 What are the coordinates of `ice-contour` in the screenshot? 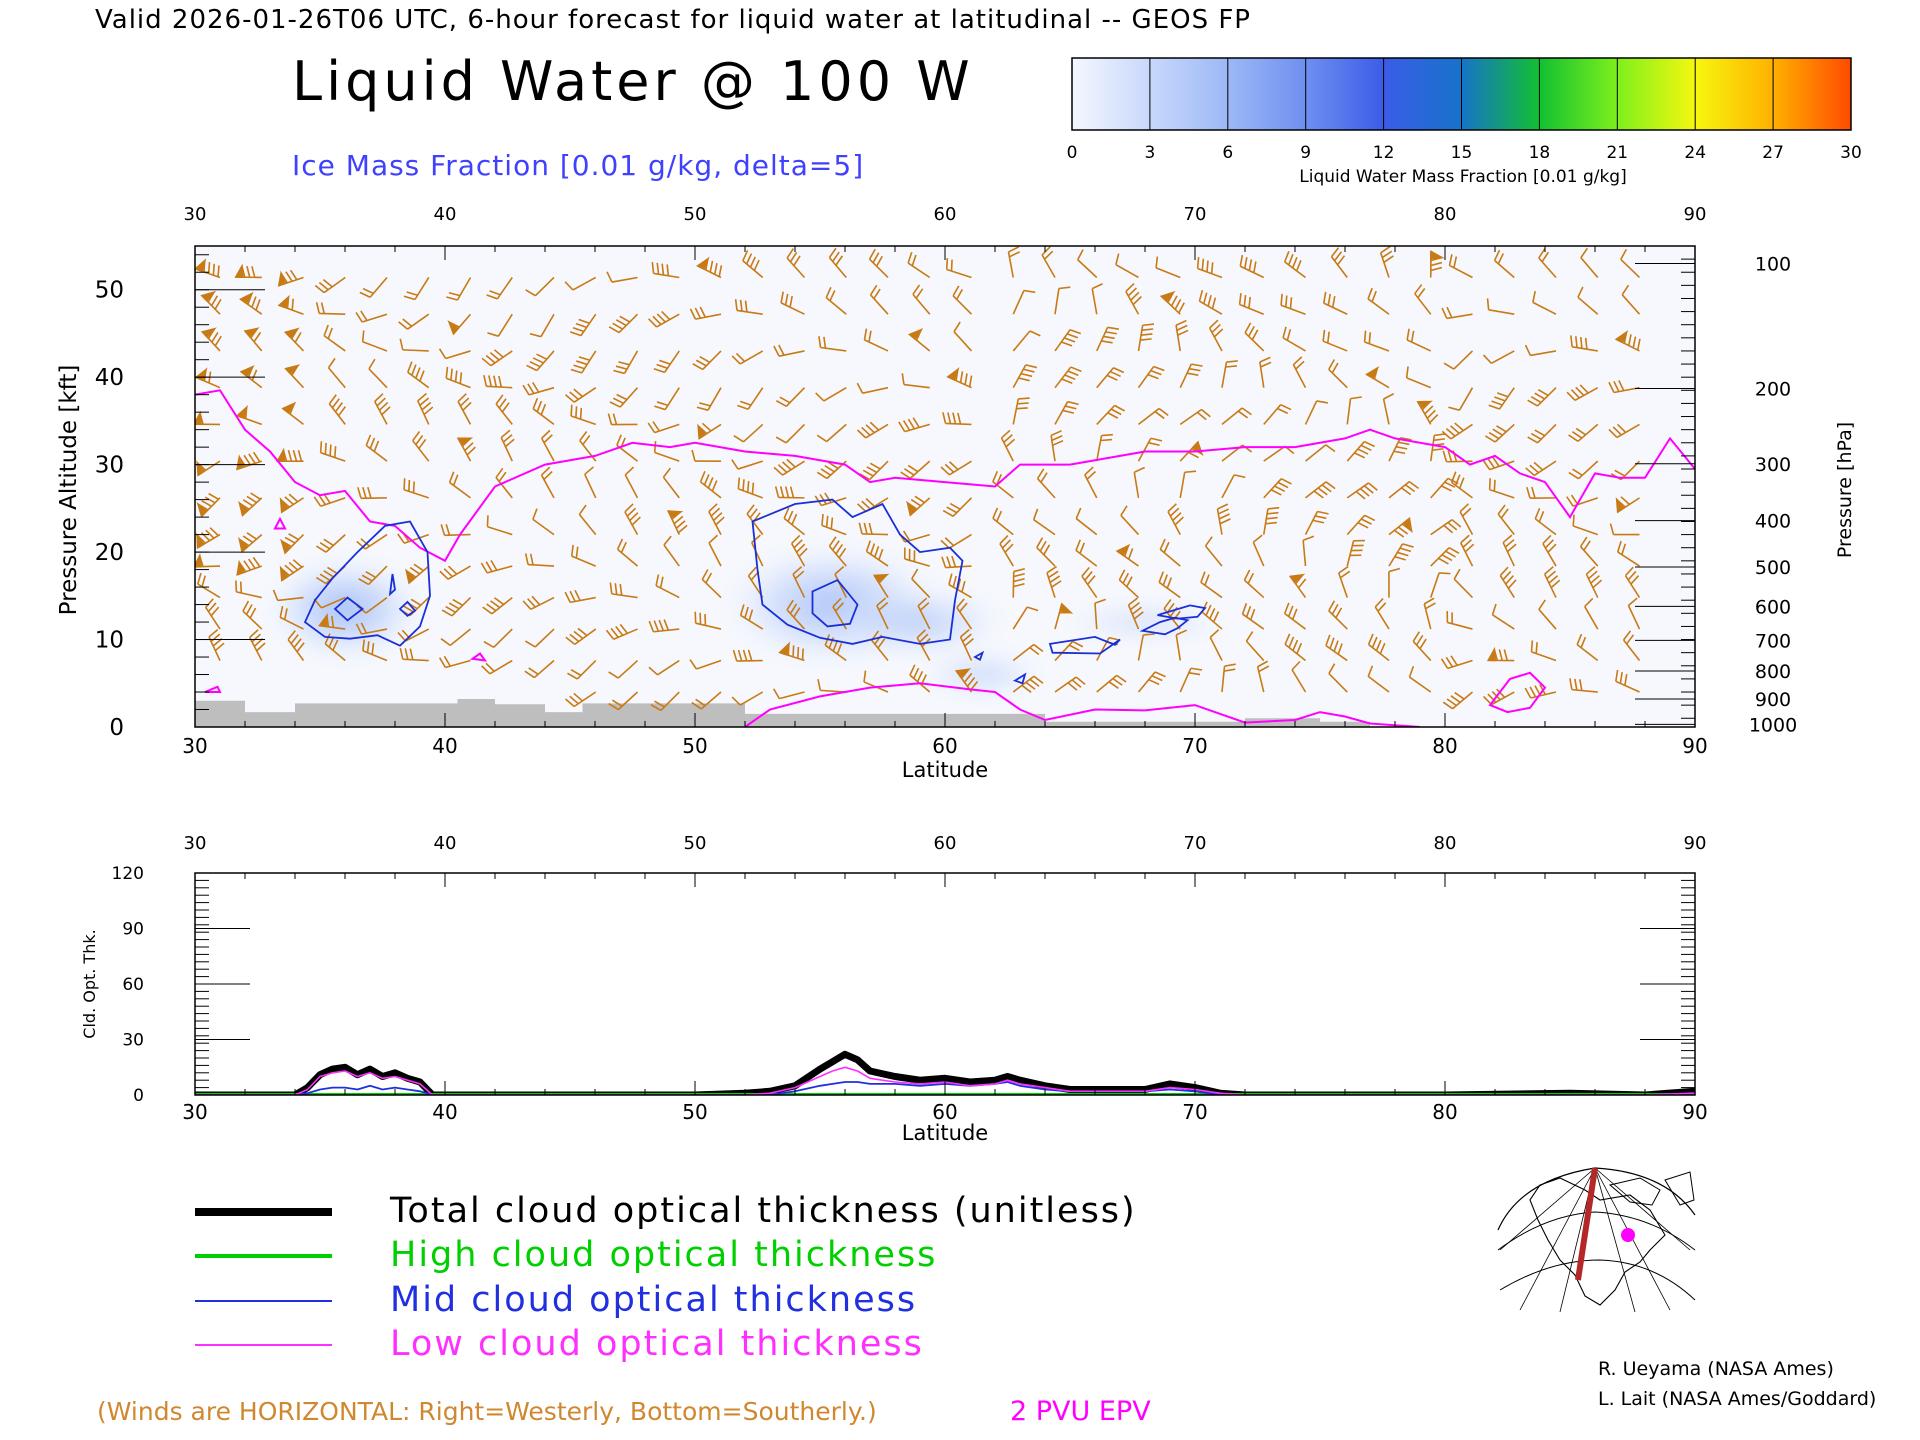 It's located at (1084, 645).